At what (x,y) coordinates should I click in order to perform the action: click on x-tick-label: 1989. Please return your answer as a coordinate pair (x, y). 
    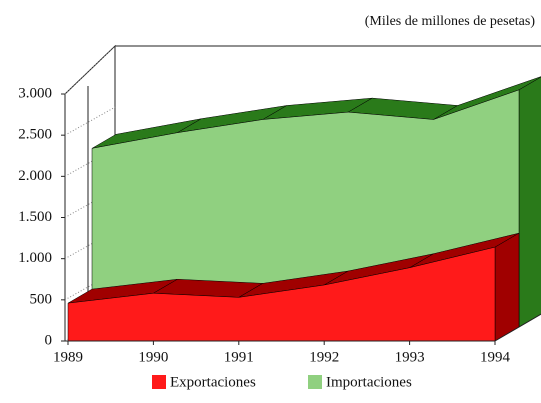
    Looking at the image, I should click on (68, 357).